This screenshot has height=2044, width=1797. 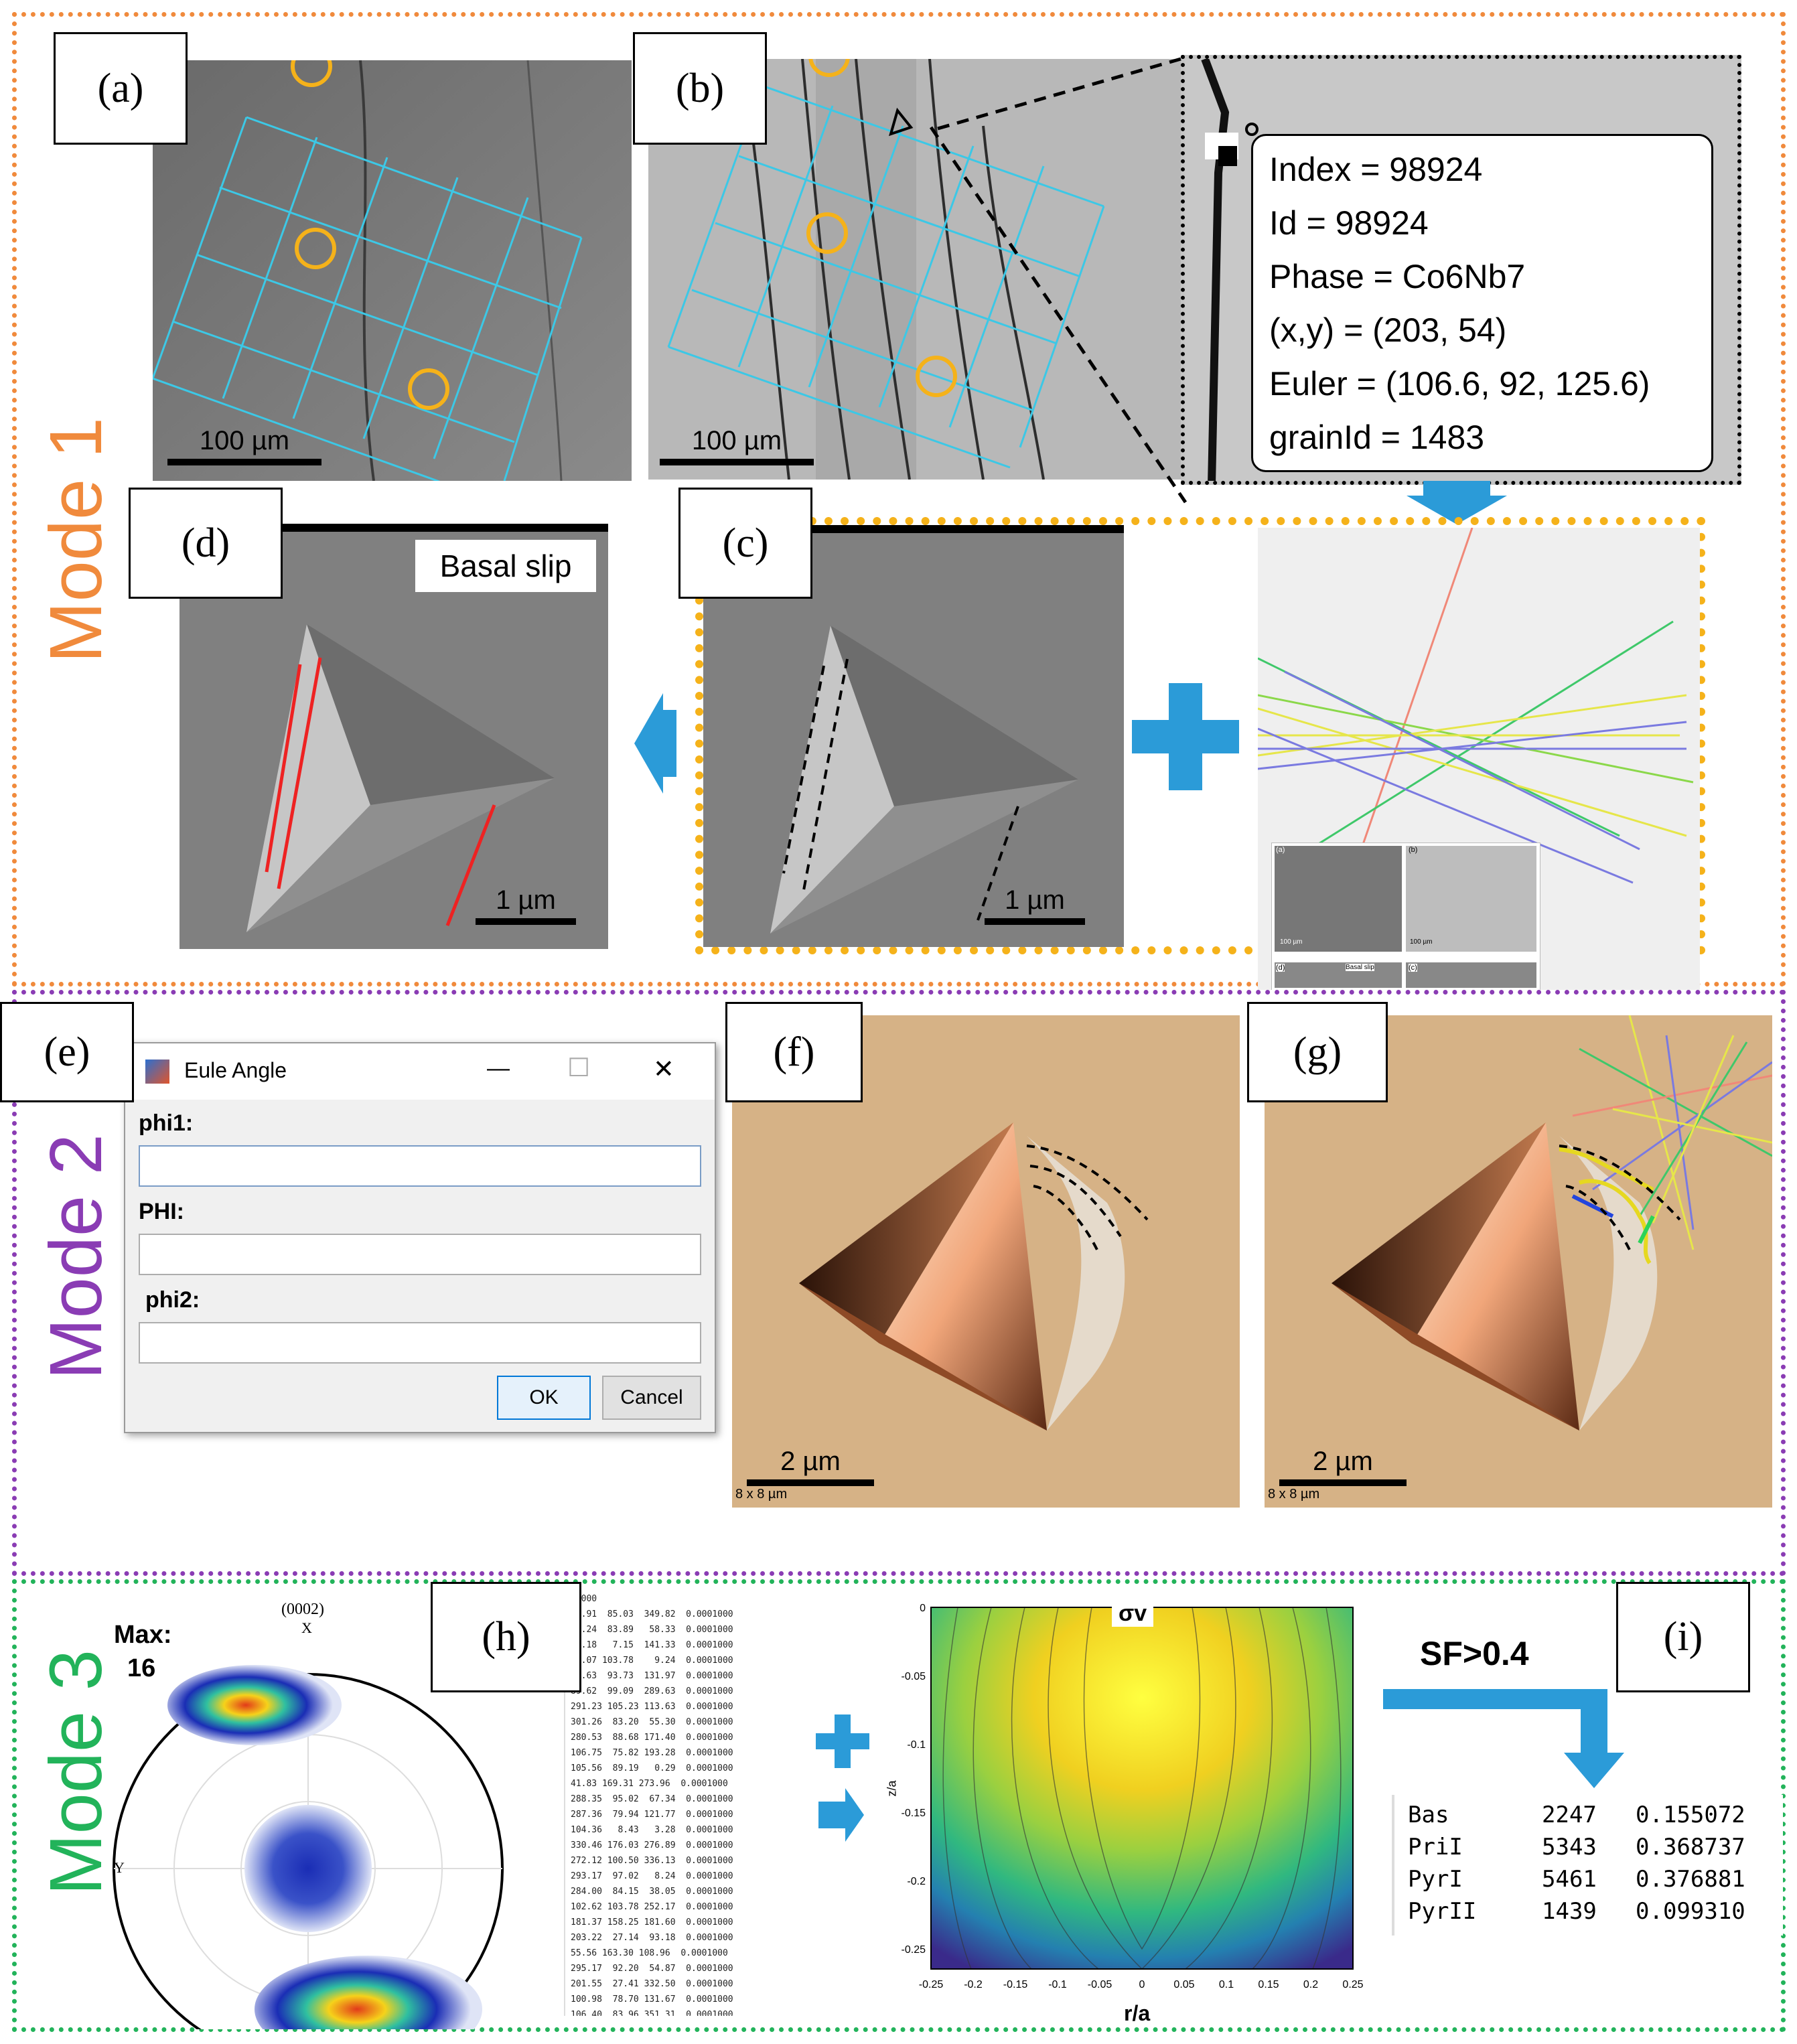 What do you see at coordinates (498, 1068) in the screenshot?
I see `minimize-button: —` at bounding box center [498, 1068].